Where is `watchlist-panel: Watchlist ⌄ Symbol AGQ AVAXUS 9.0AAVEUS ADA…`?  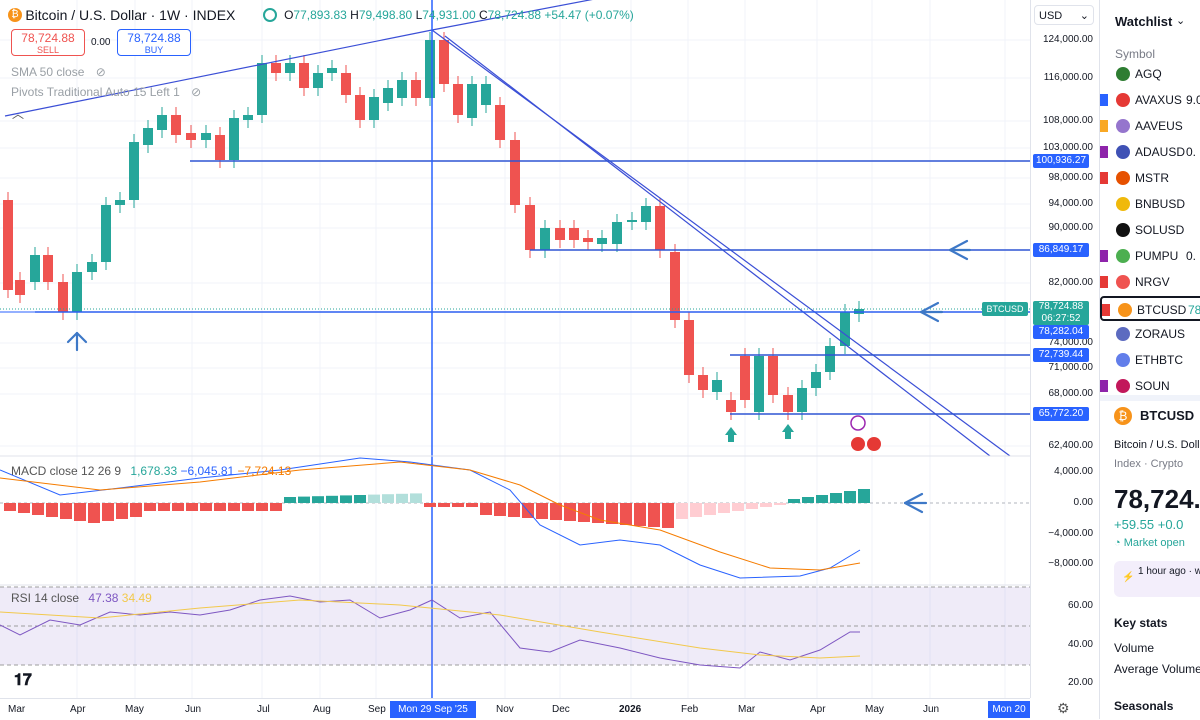
watchlist-panel: Watchlist ⌄ Symbol AGQ AVAXUS 9.0AAVEUS ADA… is located at coordinates (1149, 359).